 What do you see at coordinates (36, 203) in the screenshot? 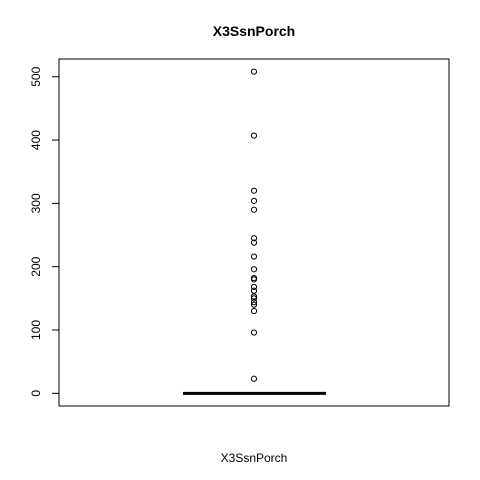
I see `y-tick-label: 300` at bounding box center [36, 203].